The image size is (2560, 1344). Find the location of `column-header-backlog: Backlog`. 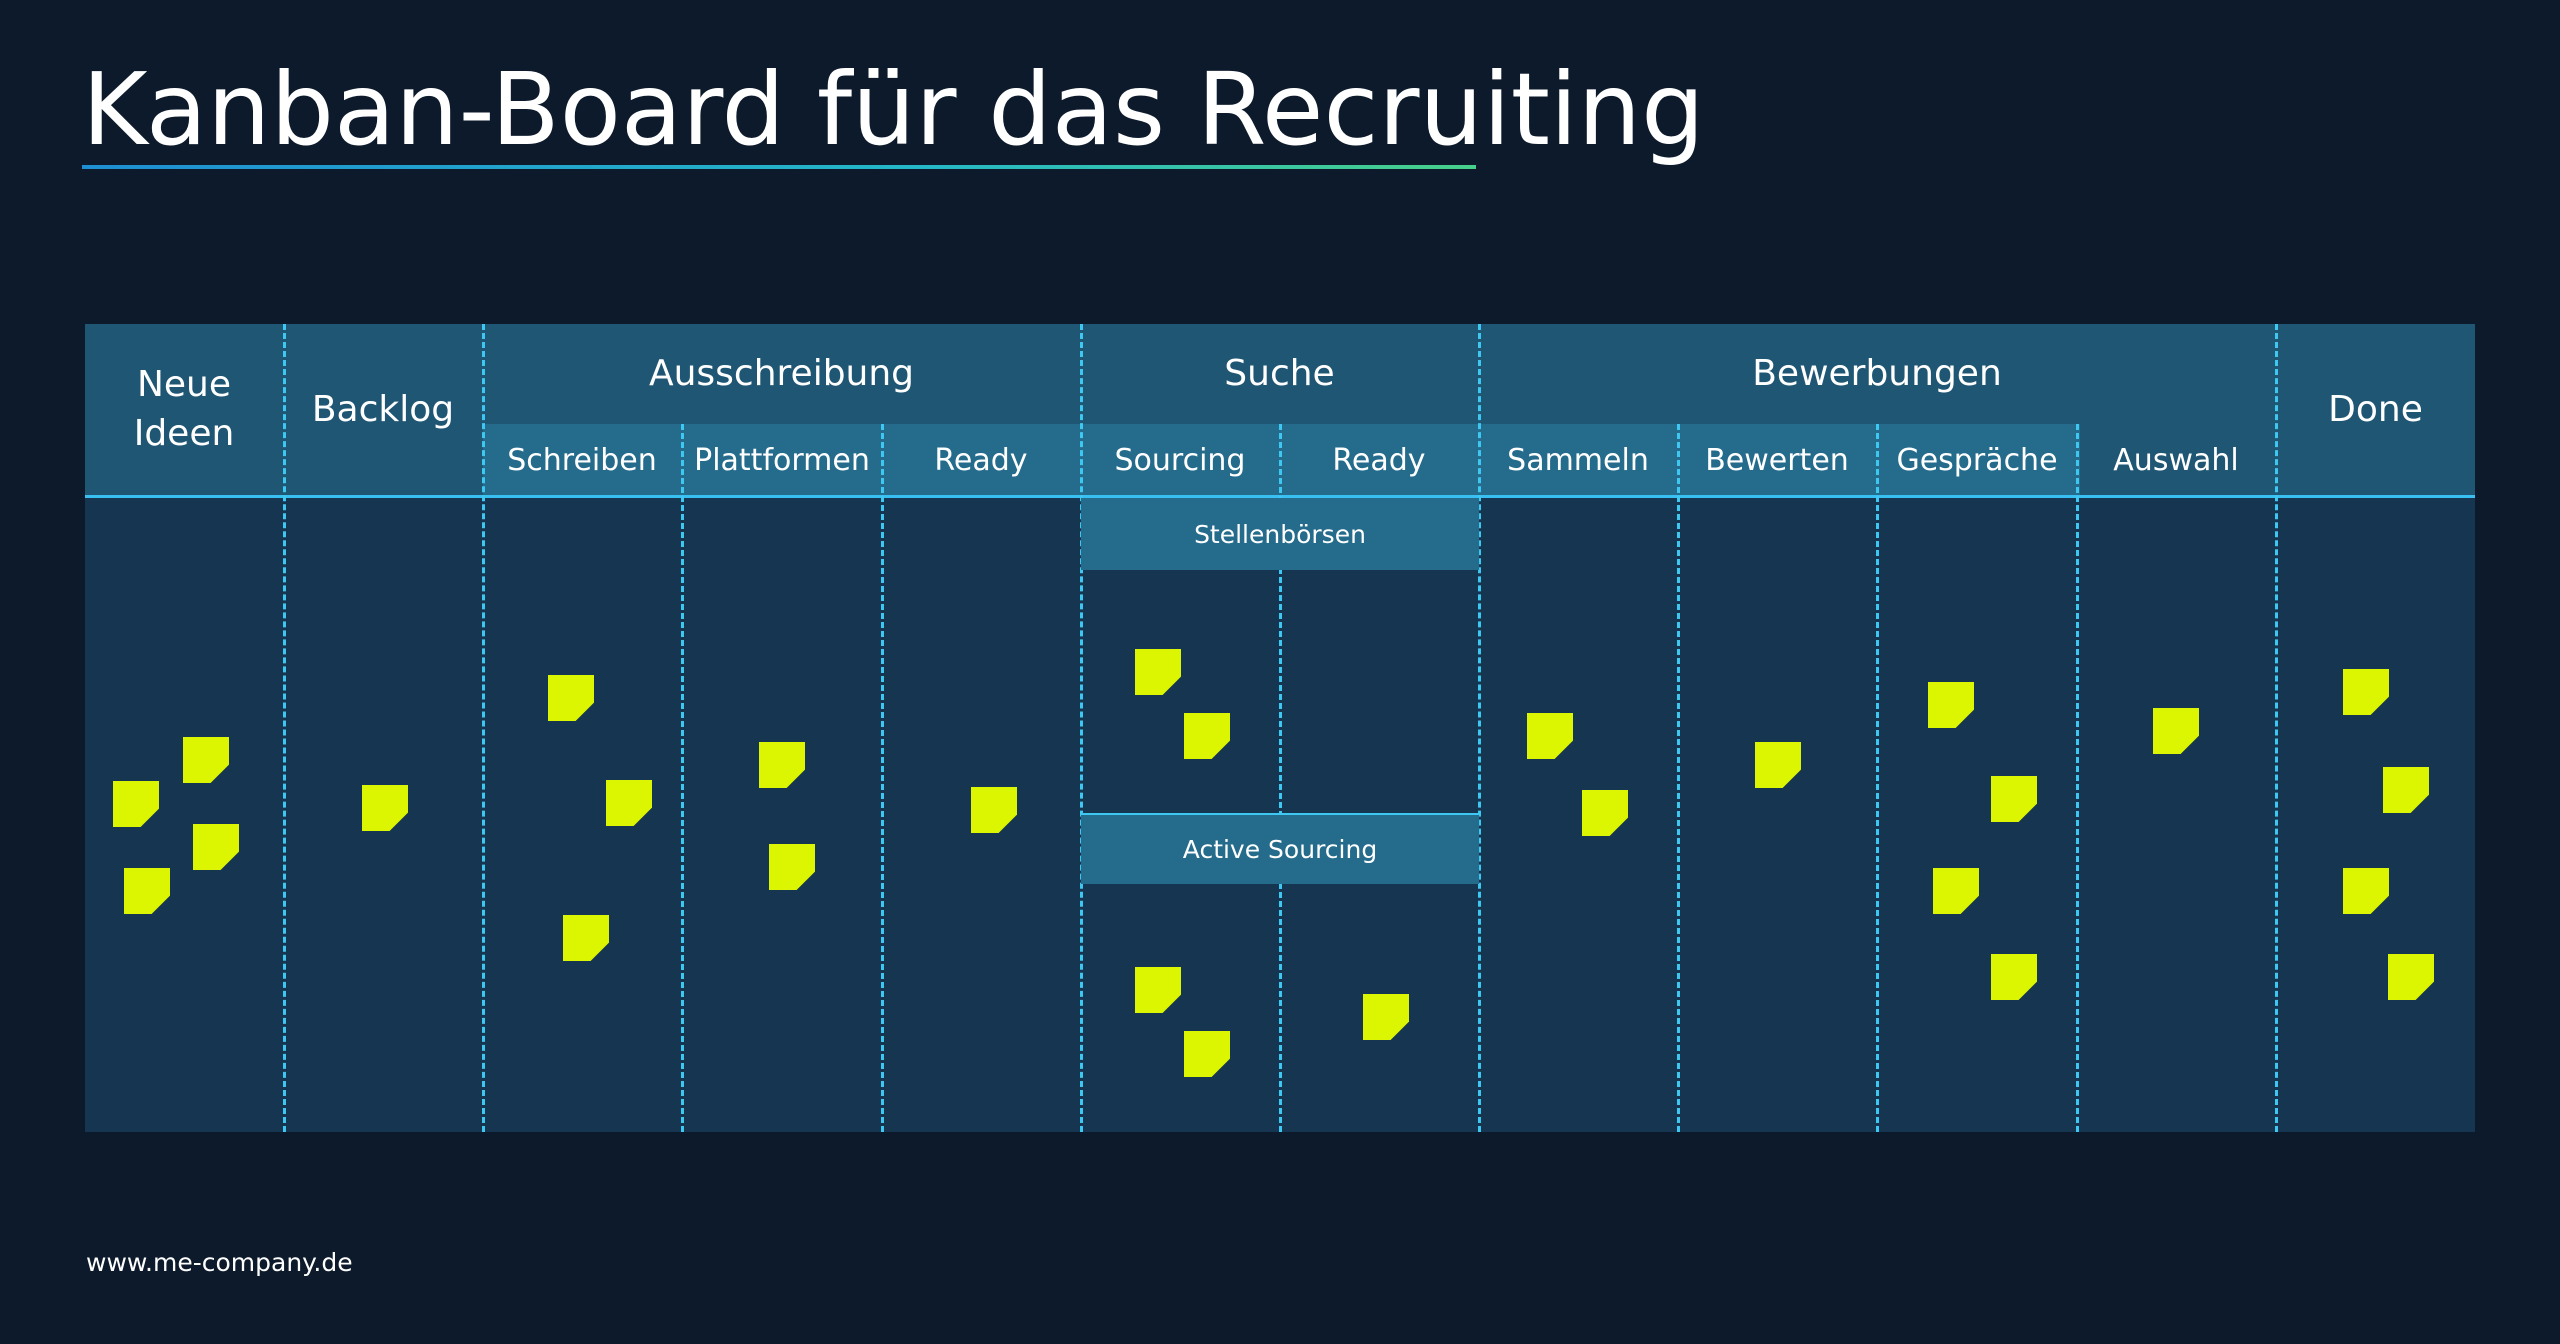

column-header-backlog: Backlog is located at coordinates (383, 409).